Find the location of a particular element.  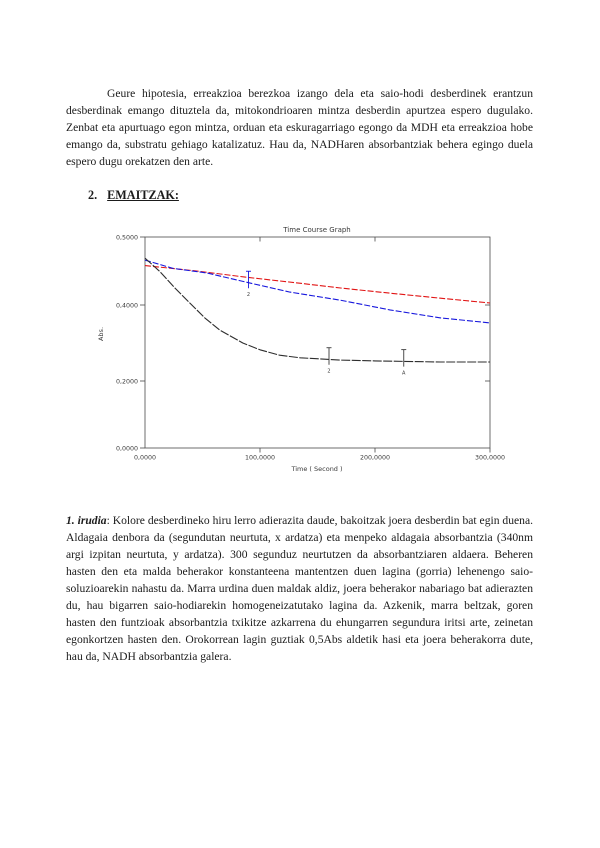

x-tick-label: 100,0000 is located at coordinates (260, 458).